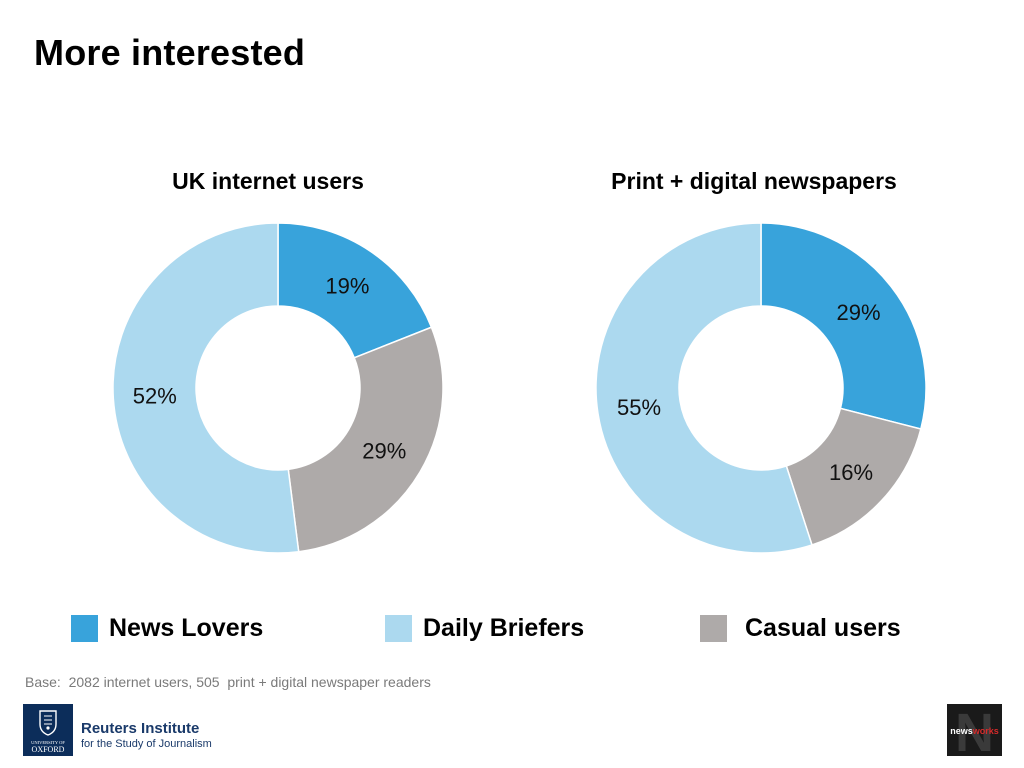  I want to click on legend-item-news-lovers: News Lovers, so click(167, 628).